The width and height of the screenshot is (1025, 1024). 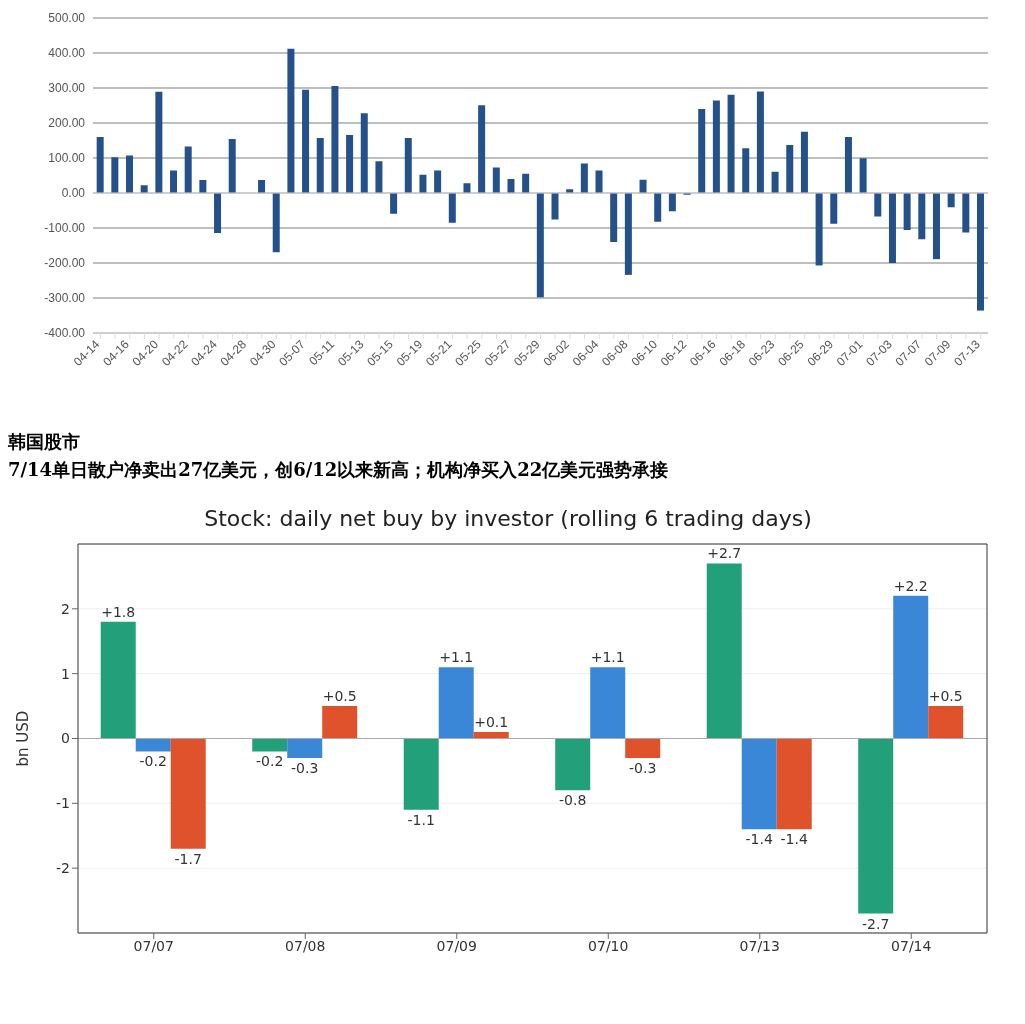 I want to click on x-tick-label: 07/07, so click(x=153, y=945).